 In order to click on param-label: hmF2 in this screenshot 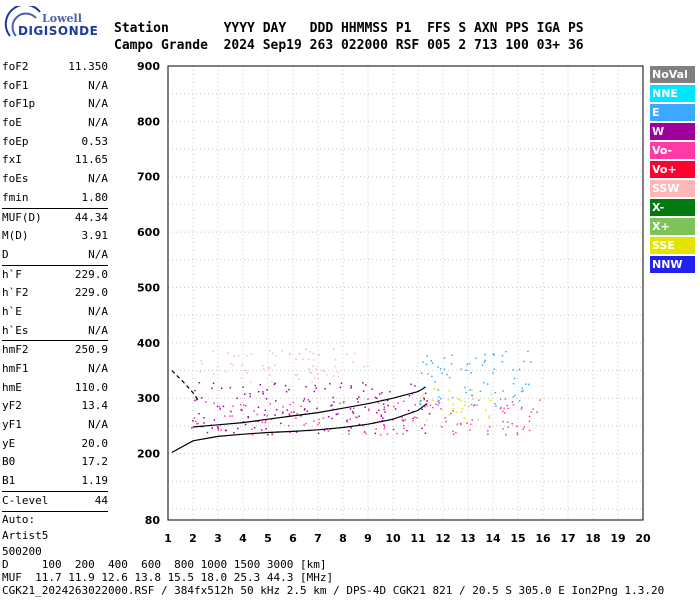, I will do `click(15, 350)`.